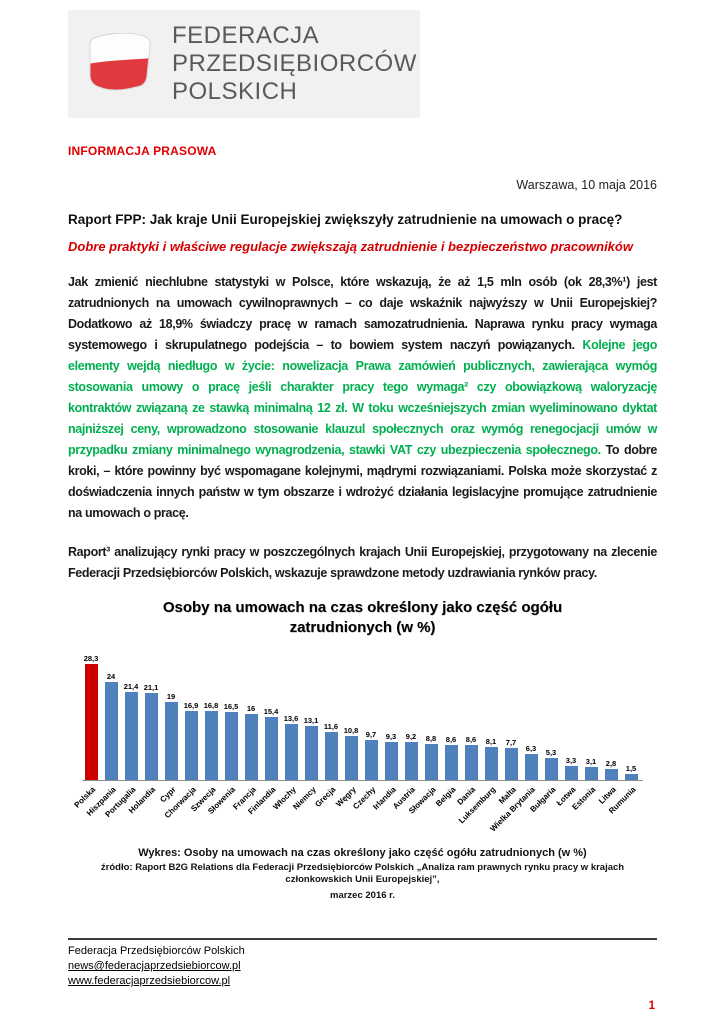  What do you see at coordinates (291, 718) in the screenshot?
I see `bar-value-label: 13,6` at bounding box center [291, 718].